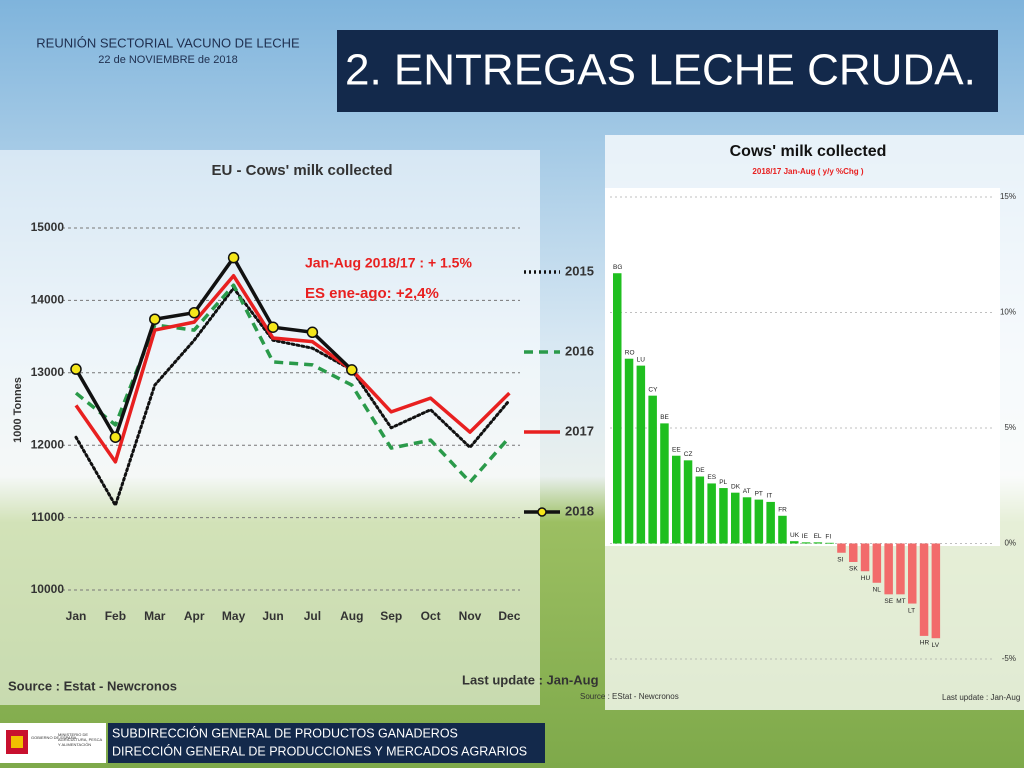  I want to click on x-tick-label: Jan, so click(76, 616).